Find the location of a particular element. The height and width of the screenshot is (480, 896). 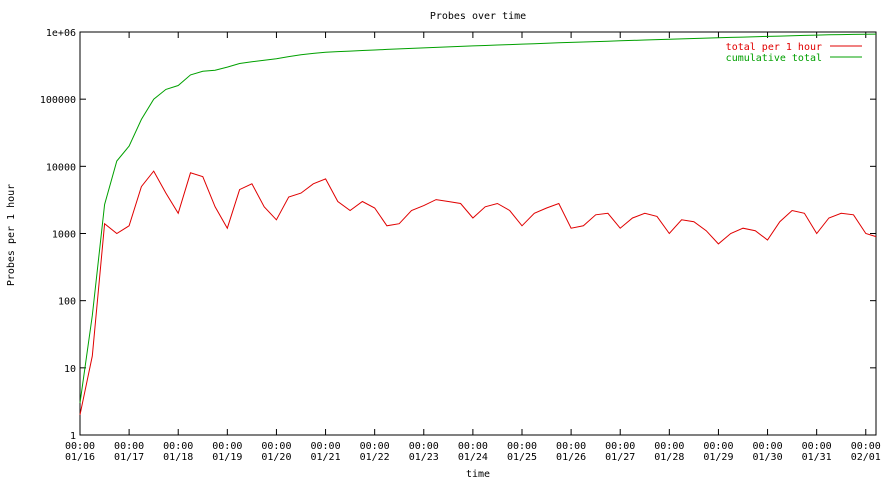

x-tick-label: 01/31 is located at coordinates (817, 457).